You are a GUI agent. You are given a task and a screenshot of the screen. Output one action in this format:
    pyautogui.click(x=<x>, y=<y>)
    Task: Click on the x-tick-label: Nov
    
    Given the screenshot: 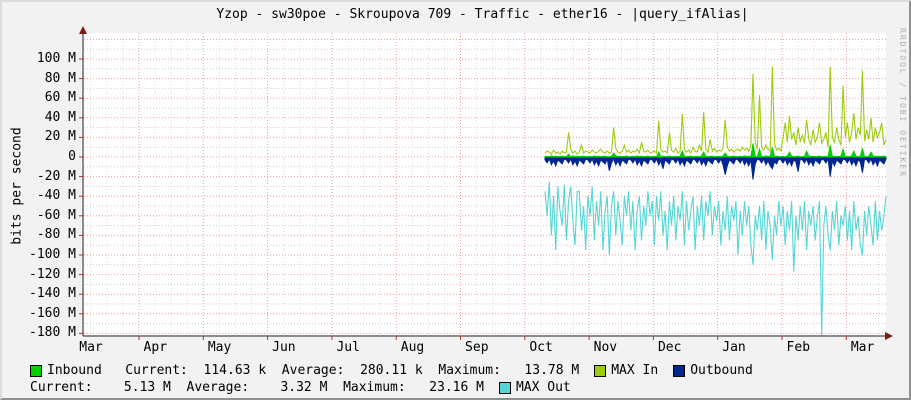 What is the action you would take?
    pyautogui.click(x=605, y=347)
    